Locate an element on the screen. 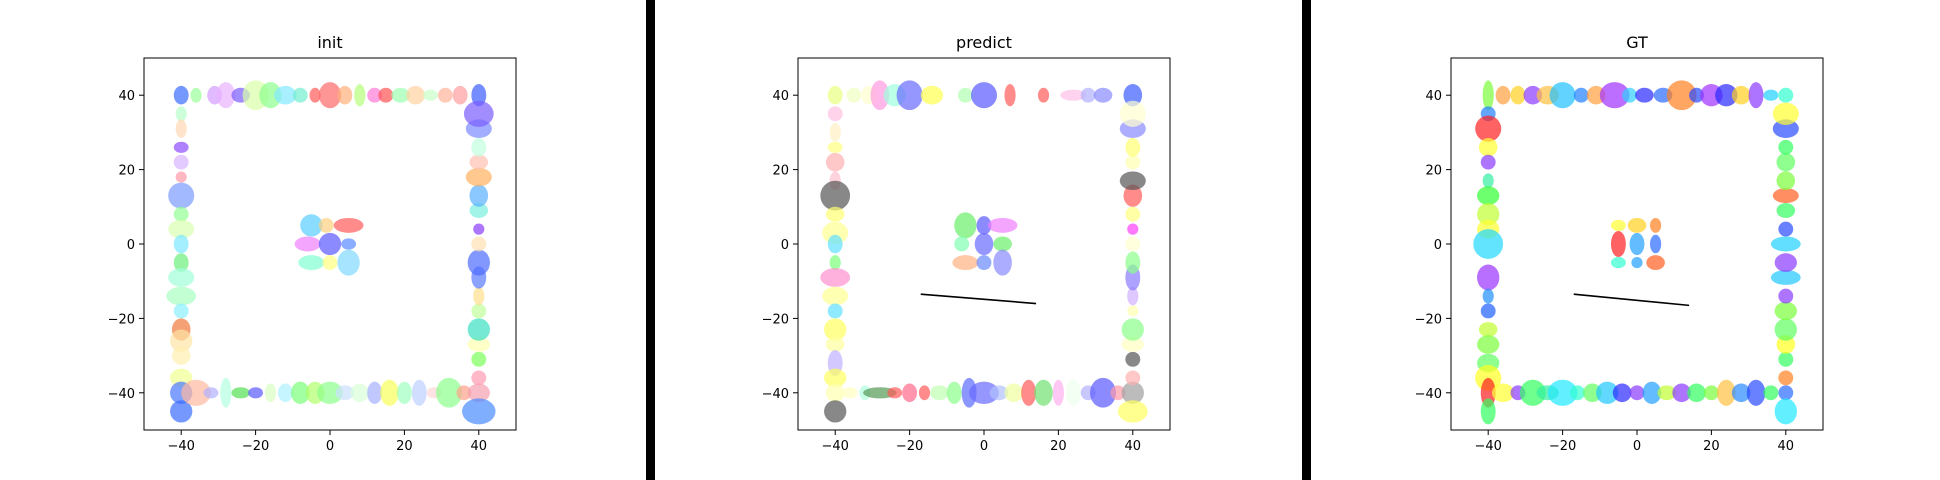 The height and width of the screenshot is (480, 1940). x-tick-label: 0 is located at coordinates (1637, 446).